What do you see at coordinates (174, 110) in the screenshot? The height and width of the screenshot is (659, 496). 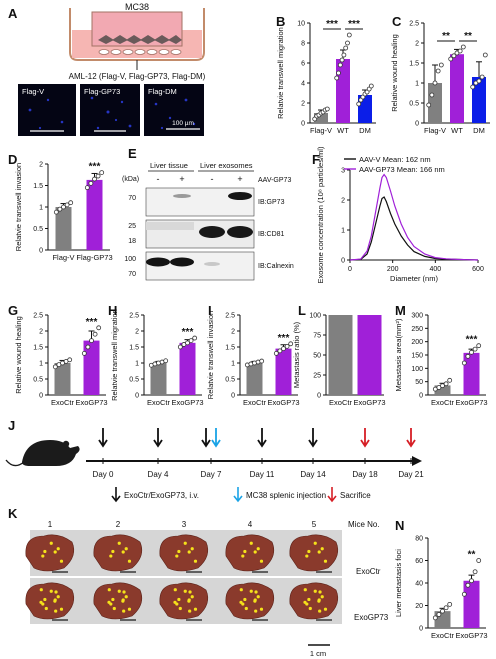 I see `image-flag-dm` at bounding box center [174, 110].